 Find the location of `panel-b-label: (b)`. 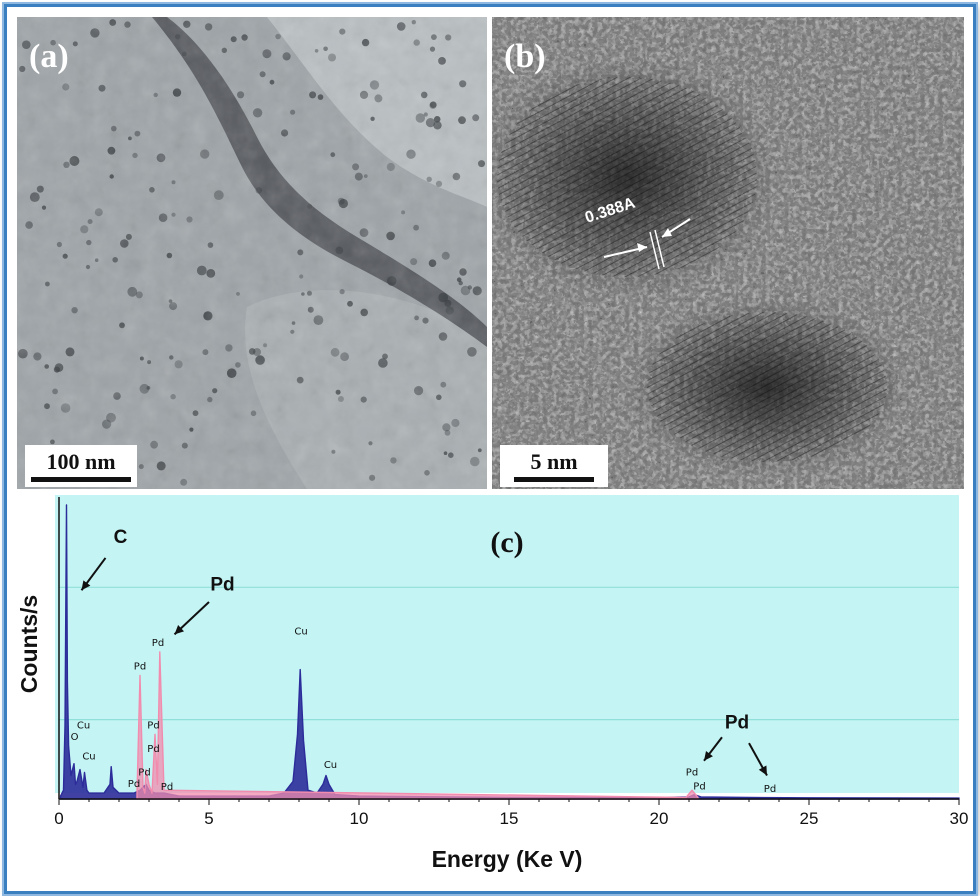

panel-b-label: (b) is located at coordinates (525, 56).